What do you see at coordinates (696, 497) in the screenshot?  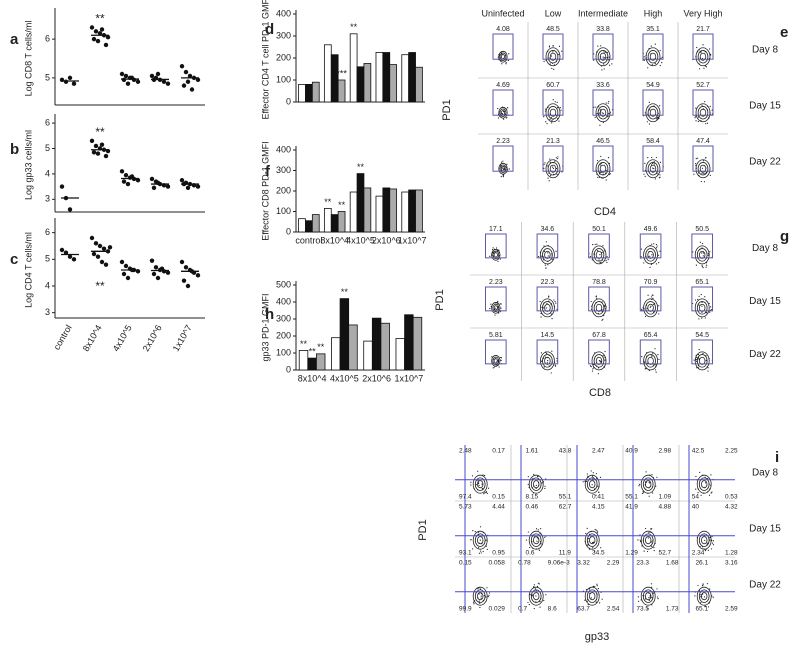 I see `quadrant-value: 54` at bounding box center [696, 497].